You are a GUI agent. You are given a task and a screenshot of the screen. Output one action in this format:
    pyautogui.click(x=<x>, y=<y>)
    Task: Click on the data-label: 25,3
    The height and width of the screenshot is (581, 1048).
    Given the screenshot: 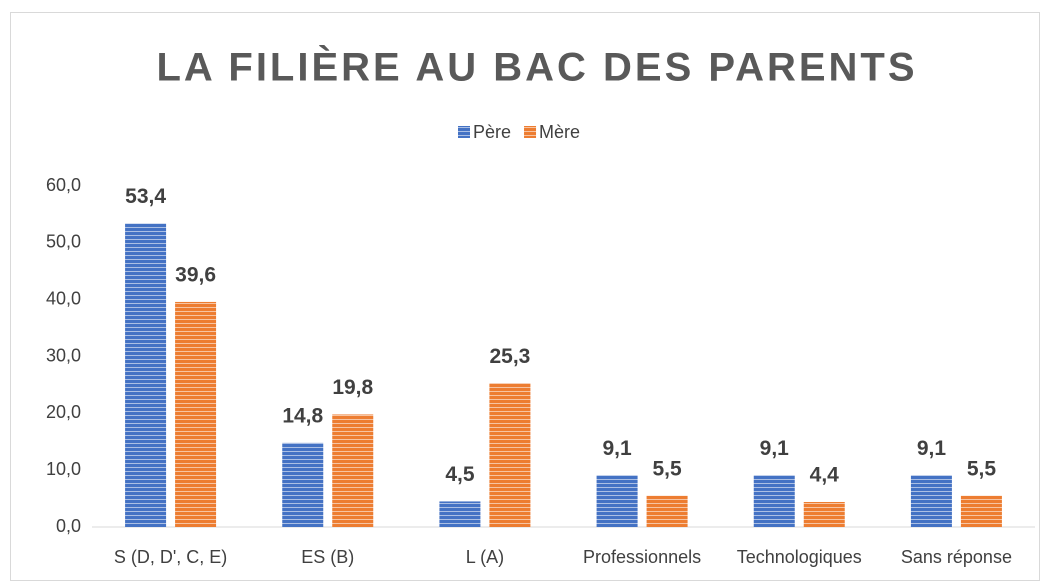 What is the action you would take?
    pyautogui.click(x=509, y=356)
    